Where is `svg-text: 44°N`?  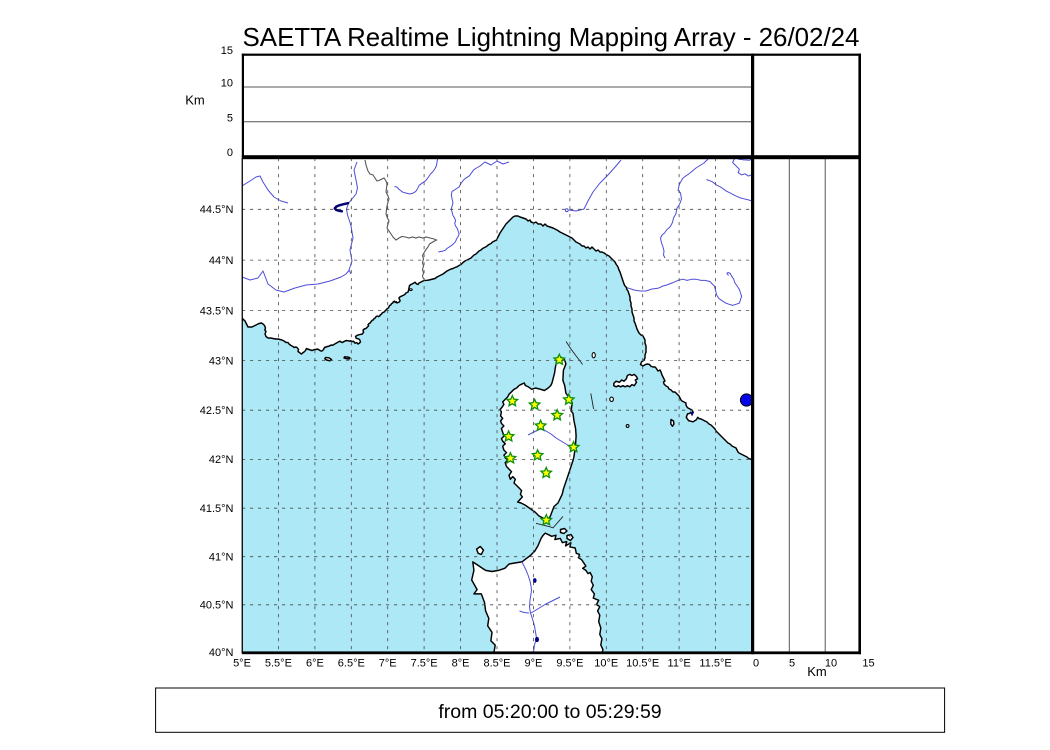 svg-text: 44°N is located at coordinates (221, 261).